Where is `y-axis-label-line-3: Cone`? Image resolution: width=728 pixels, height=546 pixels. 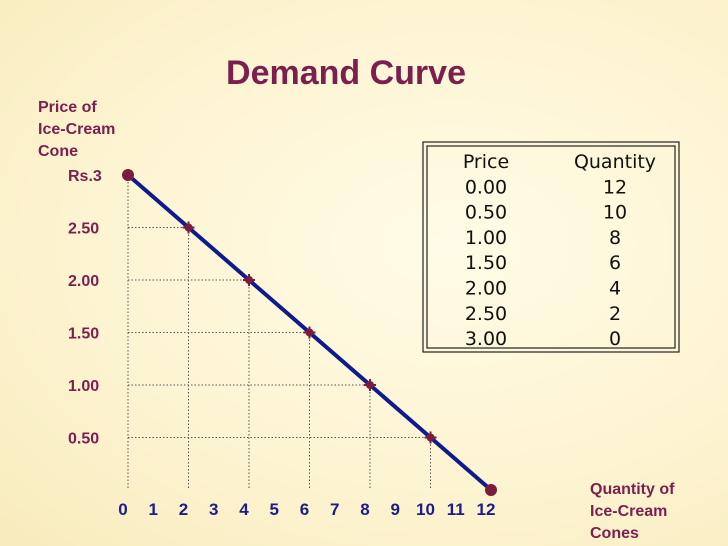
y-axis-label-line-3: Cone is located at coordinates (58, 151).